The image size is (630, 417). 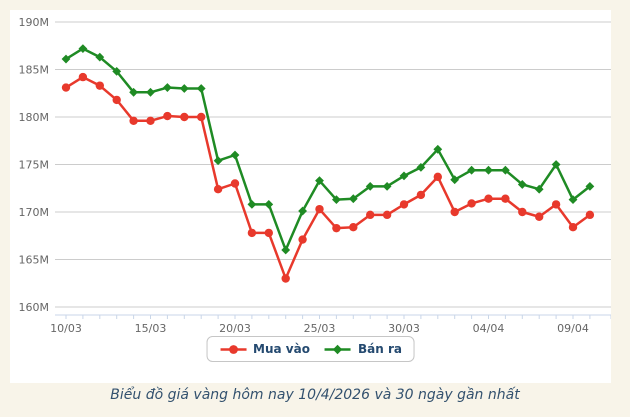 What do you see at coordinates (34, 117) in the screenshot?
I see `y-axis-label: 180M` at bounding box center [34, 117].